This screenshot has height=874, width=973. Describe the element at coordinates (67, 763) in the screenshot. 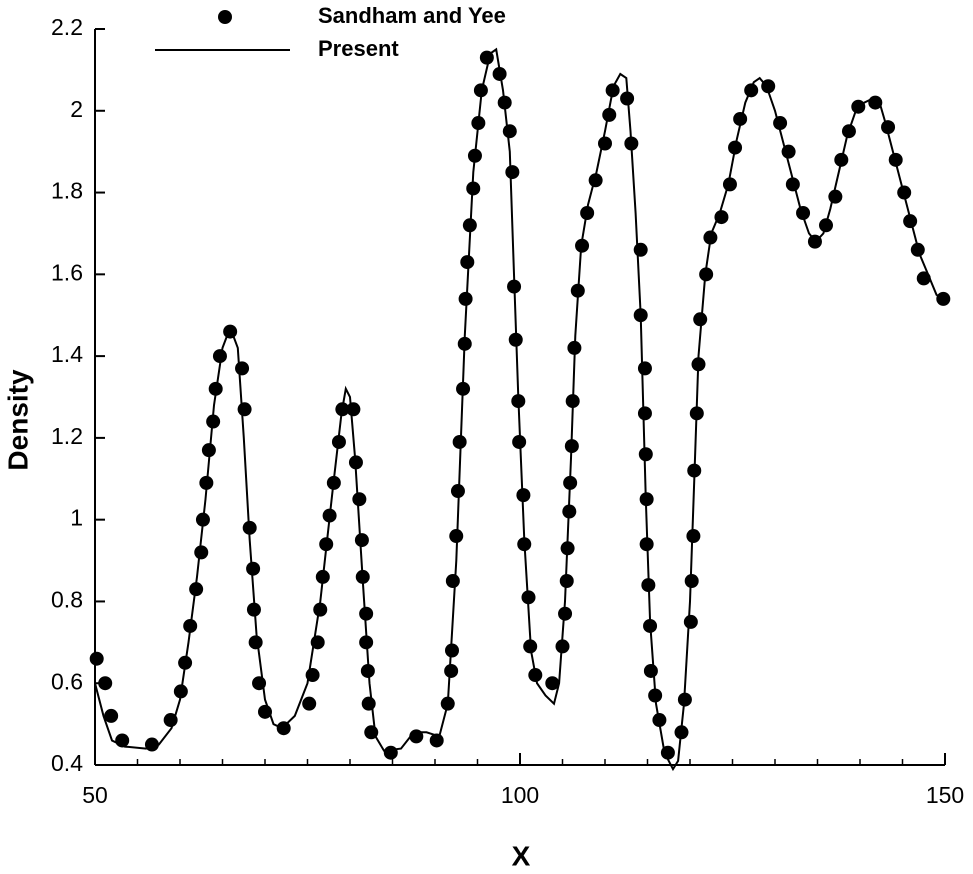

I see `y-tick-label: 0.4` at that location.